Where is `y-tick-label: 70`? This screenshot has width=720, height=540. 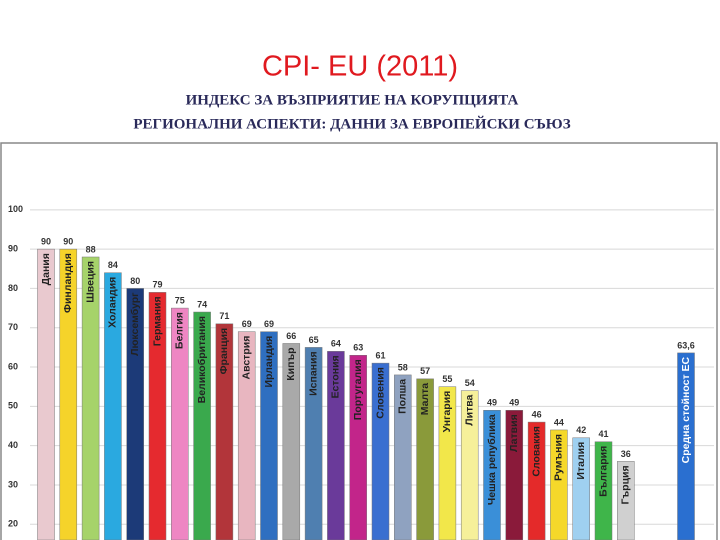
y-tick-label: 70 is located at coordinates (13, 327).